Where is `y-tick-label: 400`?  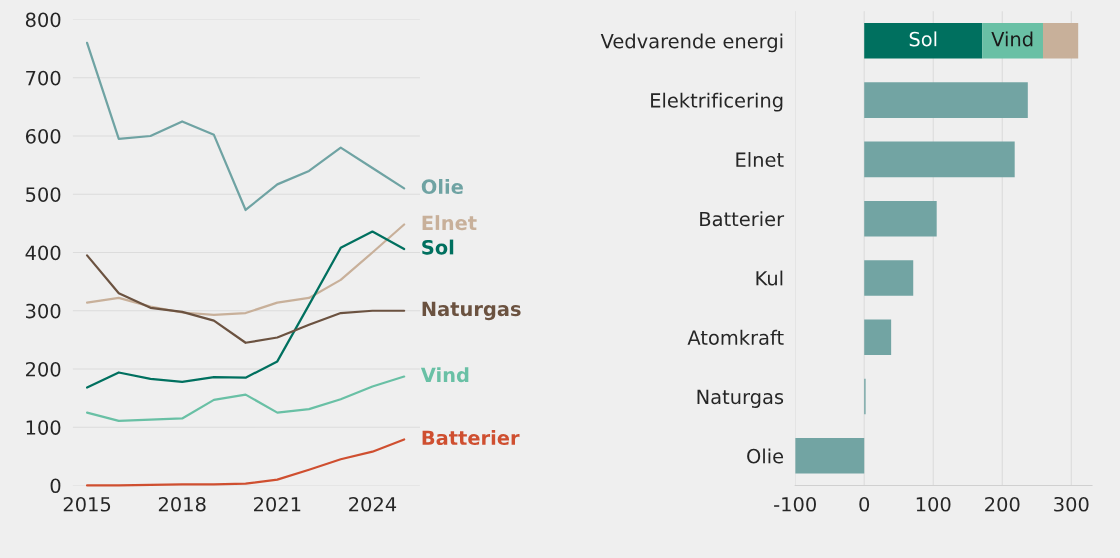 y-tick-label: 400 is located at coordinates (43, 253).